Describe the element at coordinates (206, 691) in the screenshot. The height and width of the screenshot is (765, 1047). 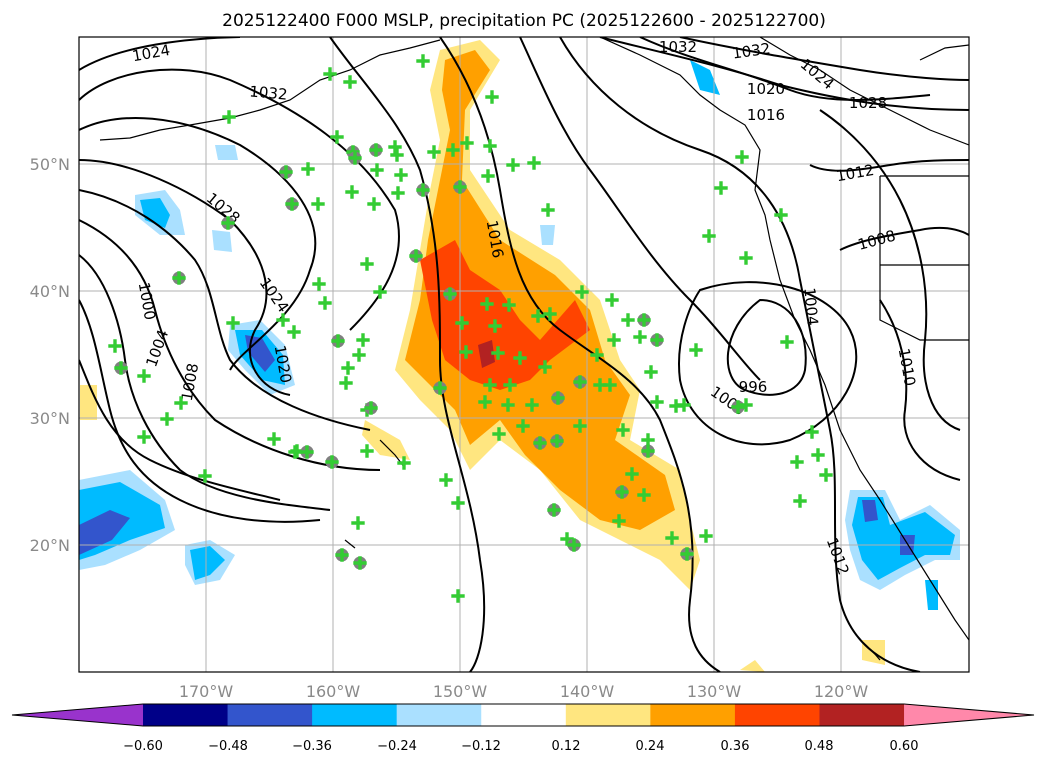
I see `lon-tick-label: 170°W` at that location.